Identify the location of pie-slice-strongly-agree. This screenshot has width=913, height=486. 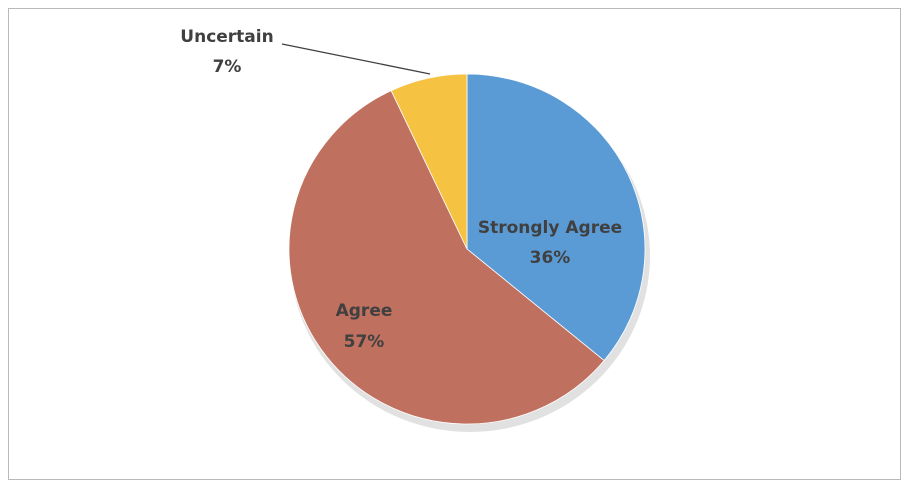
(556, 217).